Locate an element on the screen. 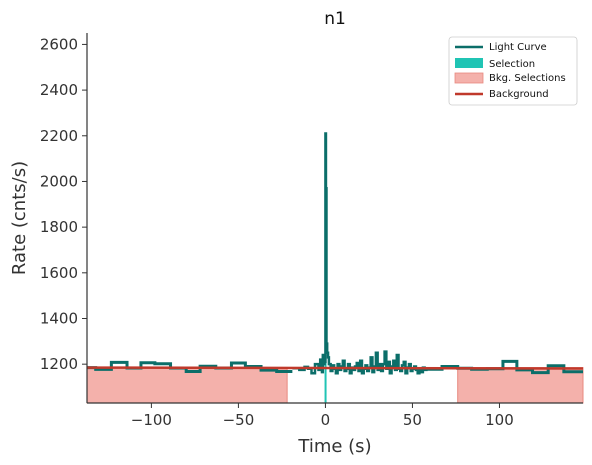 The image size is (592, 465). y-tick-label-1: 1400 is located at coordinates (59, 318).